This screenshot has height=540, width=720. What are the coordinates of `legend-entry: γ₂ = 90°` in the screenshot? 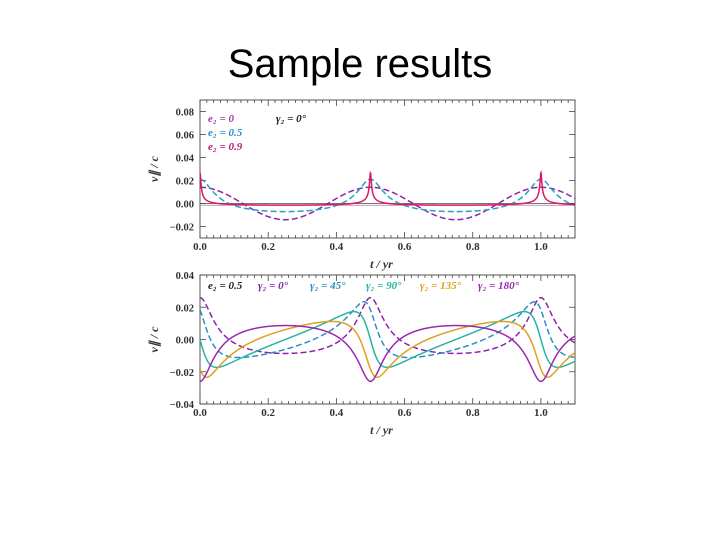 It's located at (384, 286).